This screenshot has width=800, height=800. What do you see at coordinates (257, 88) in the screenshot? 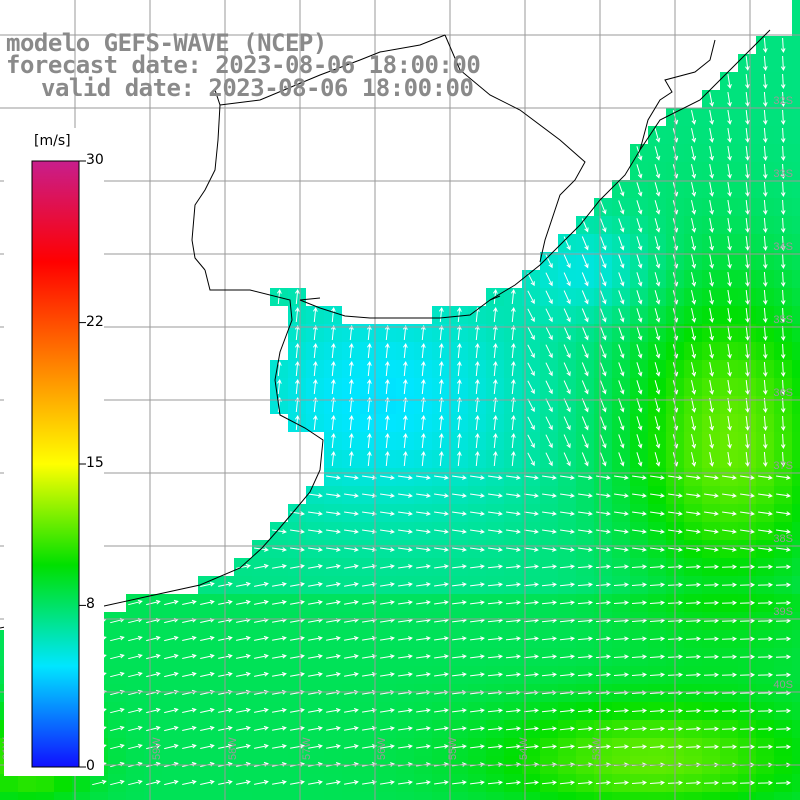
I see `valid-date: valid date: 2023-08-06 18:00:00` at bounding box center [257, 88].